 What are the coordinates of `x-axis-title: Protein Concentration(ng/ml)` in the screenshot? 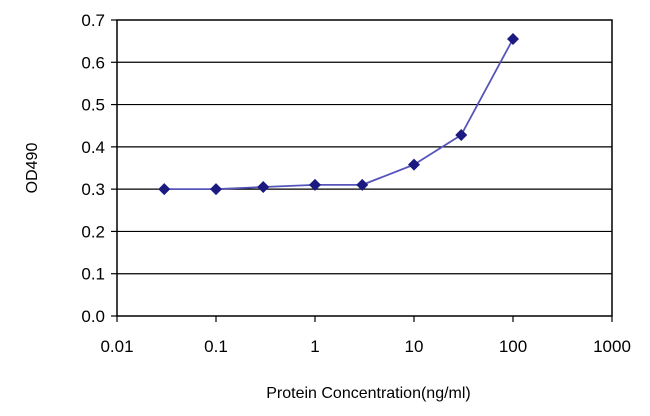 It's located at (368, 393).